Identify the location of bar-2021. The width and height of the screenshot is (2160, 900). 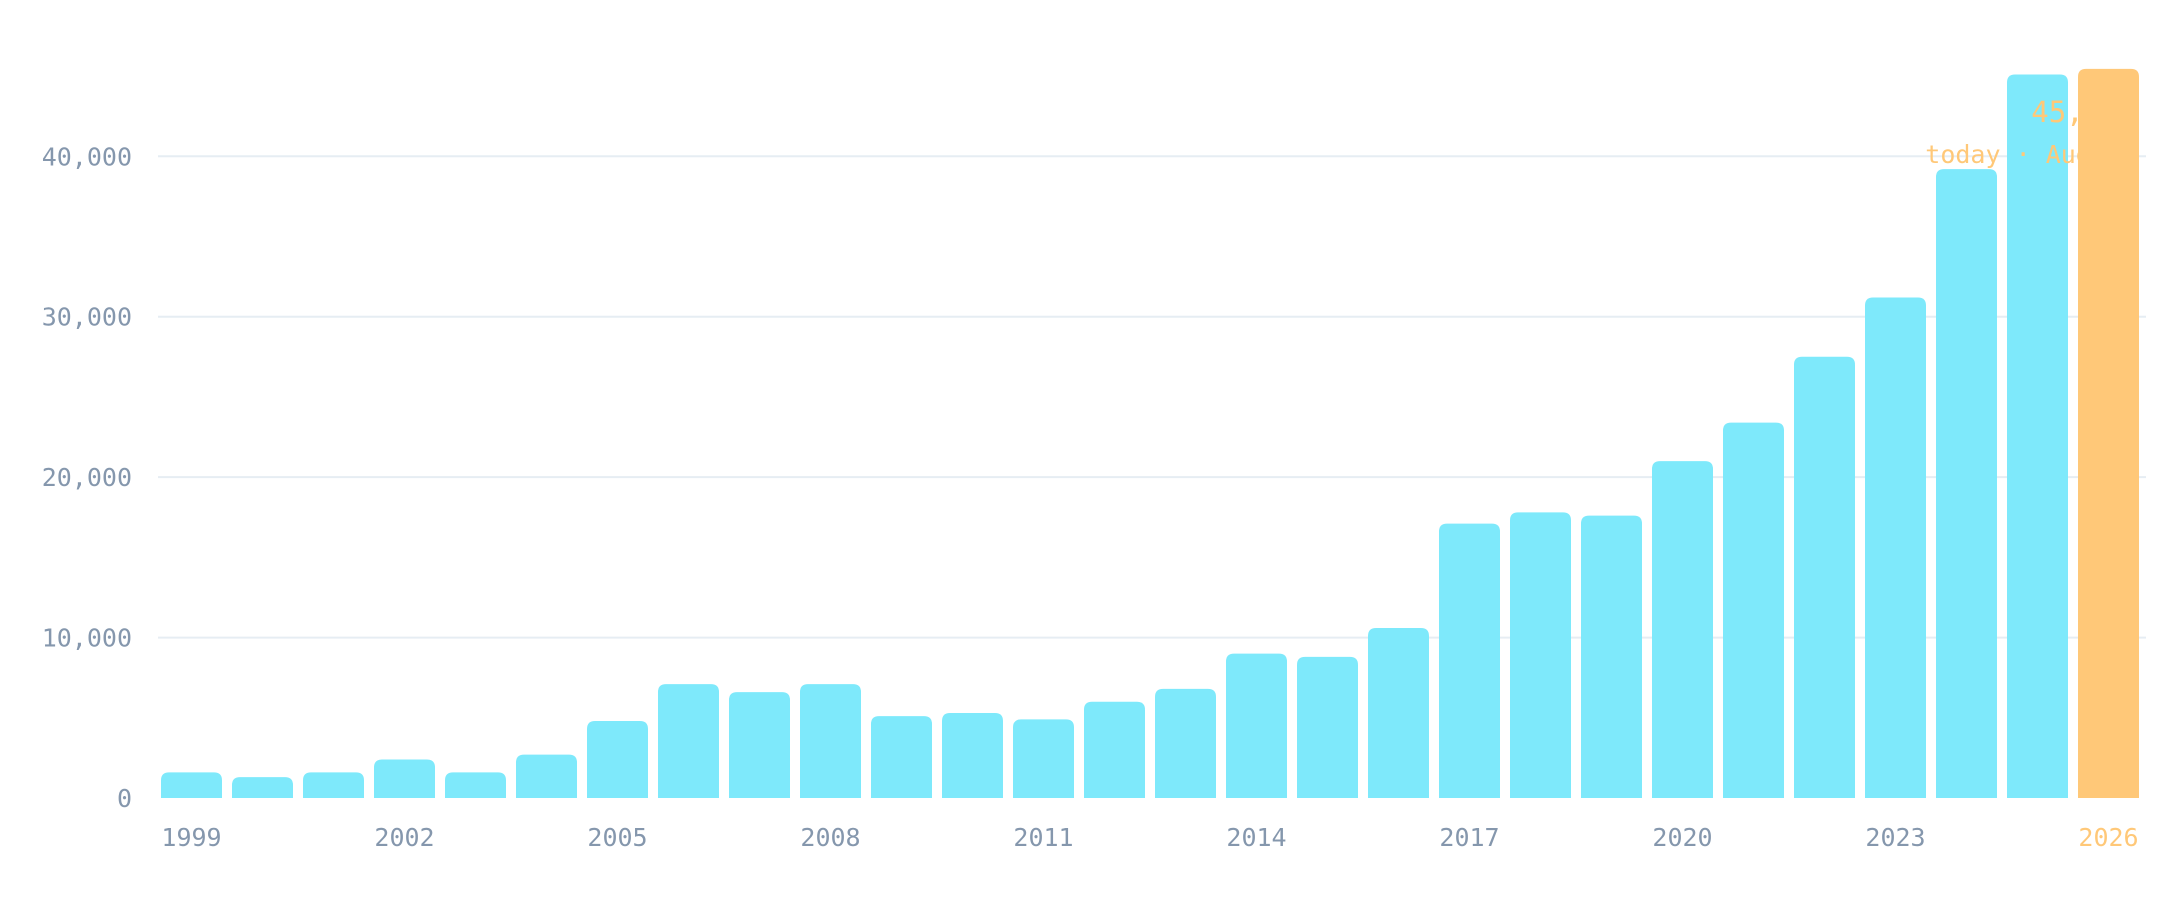
(1753, 610).